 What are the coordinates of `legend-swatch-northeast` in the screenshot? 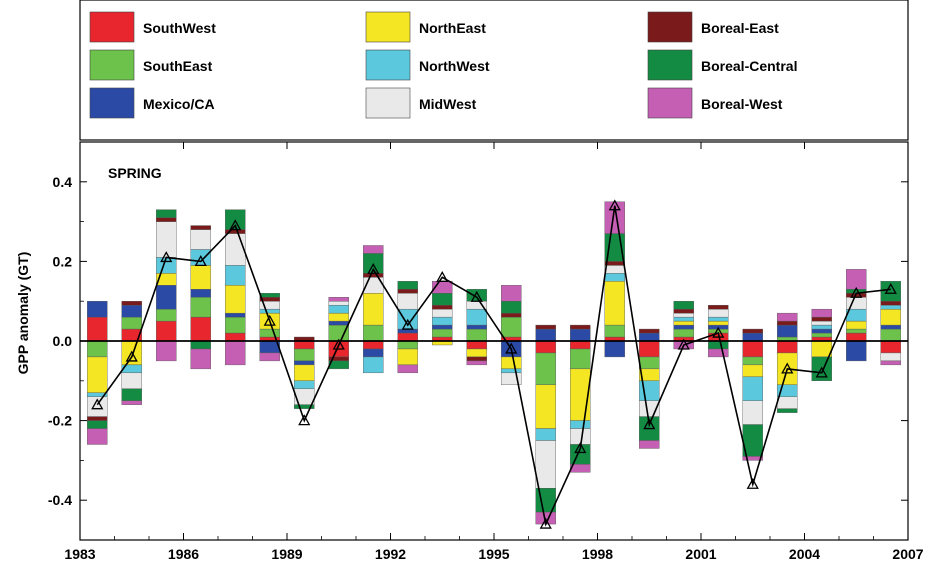 It's located at (388, 27).